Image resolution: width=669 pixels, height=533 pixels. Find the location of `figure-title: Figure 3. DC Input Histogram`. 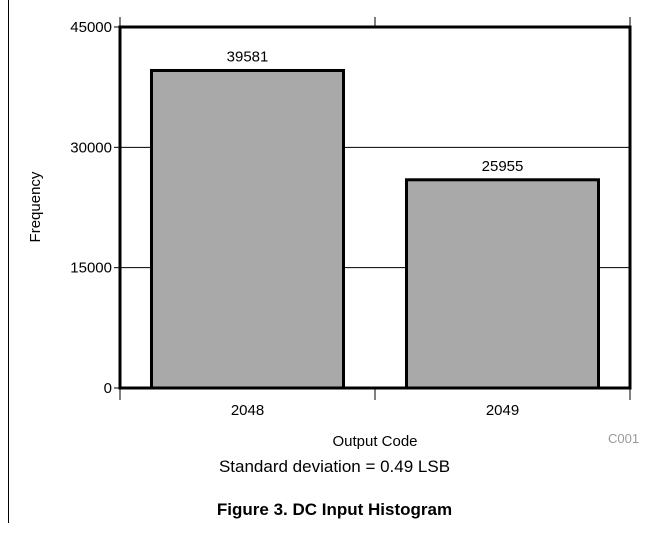

figure-title: Figure 3. DC Input Histogram is located at coordinates (334, 509).